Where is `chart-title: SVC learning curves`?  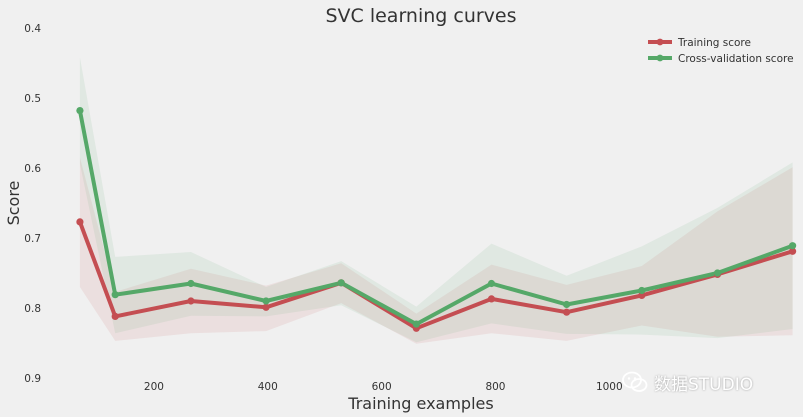
chart-title: SVC learning curves is located at coordinates (420, 16).